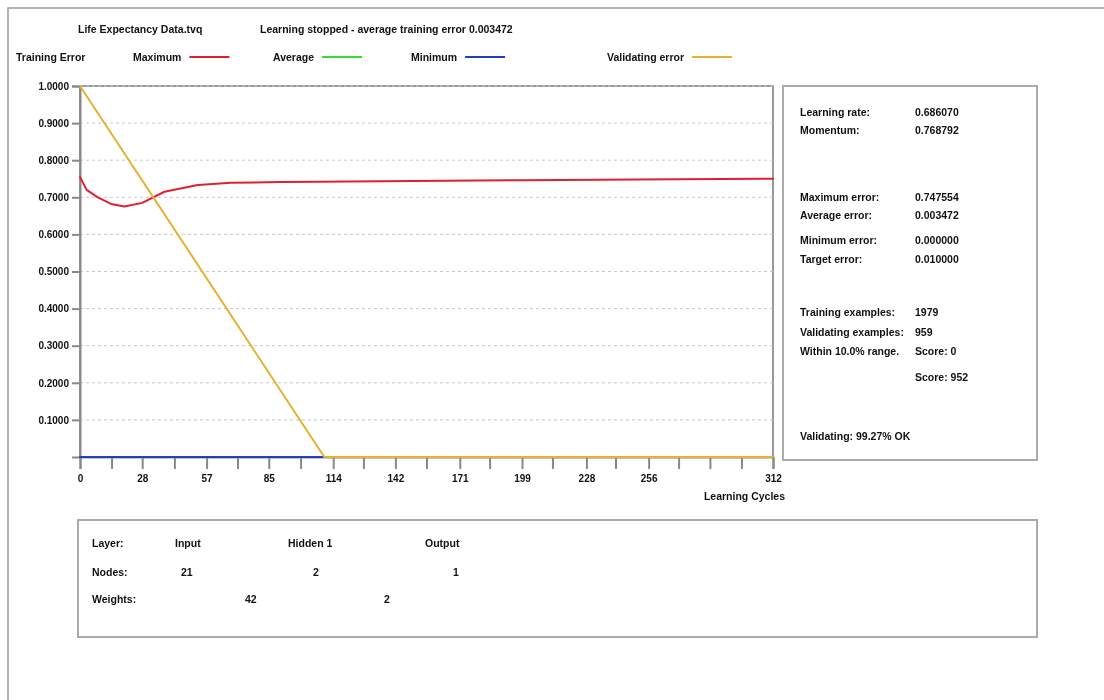 Image resolution: width=1104 pixels, height=700 pixels. I want to click on y-tick-label: 0.3000, so click(54, 346).